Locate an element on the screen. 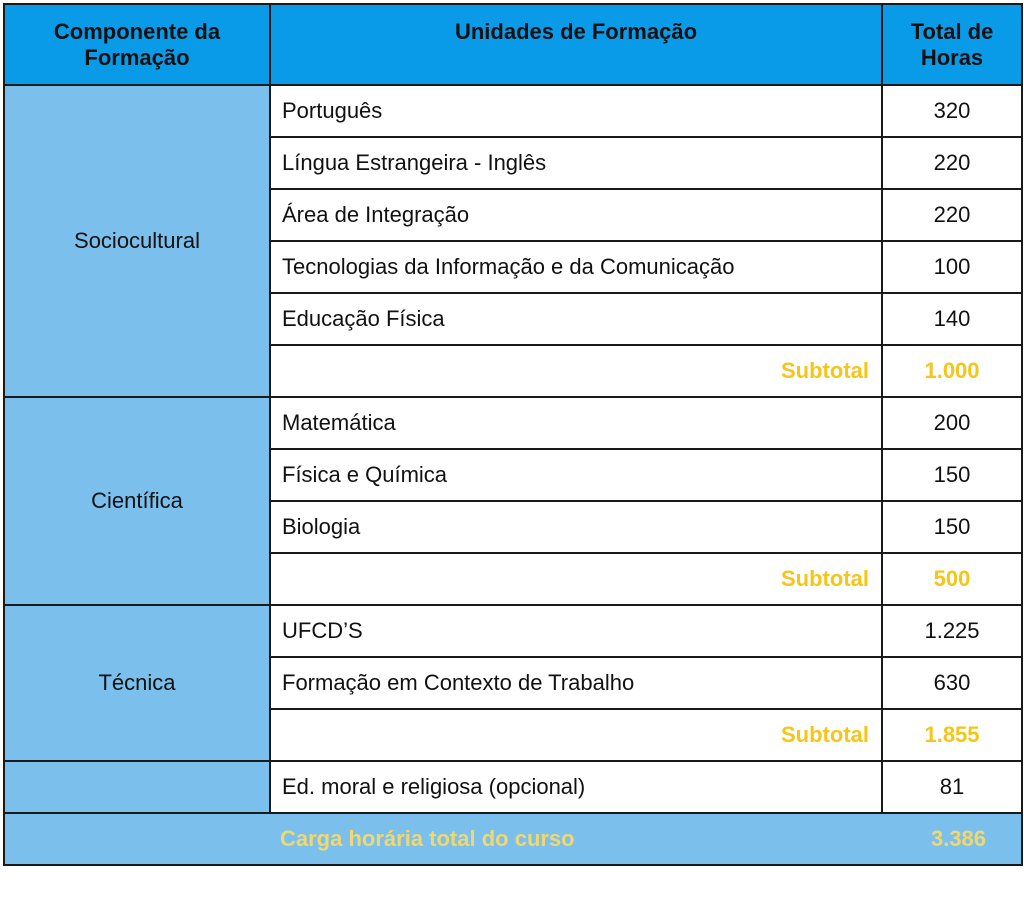 The width and height of the screenshot is (1024, 898). total-row: Carga horária total do curso 3.386 is located at coordinates (513, 839).